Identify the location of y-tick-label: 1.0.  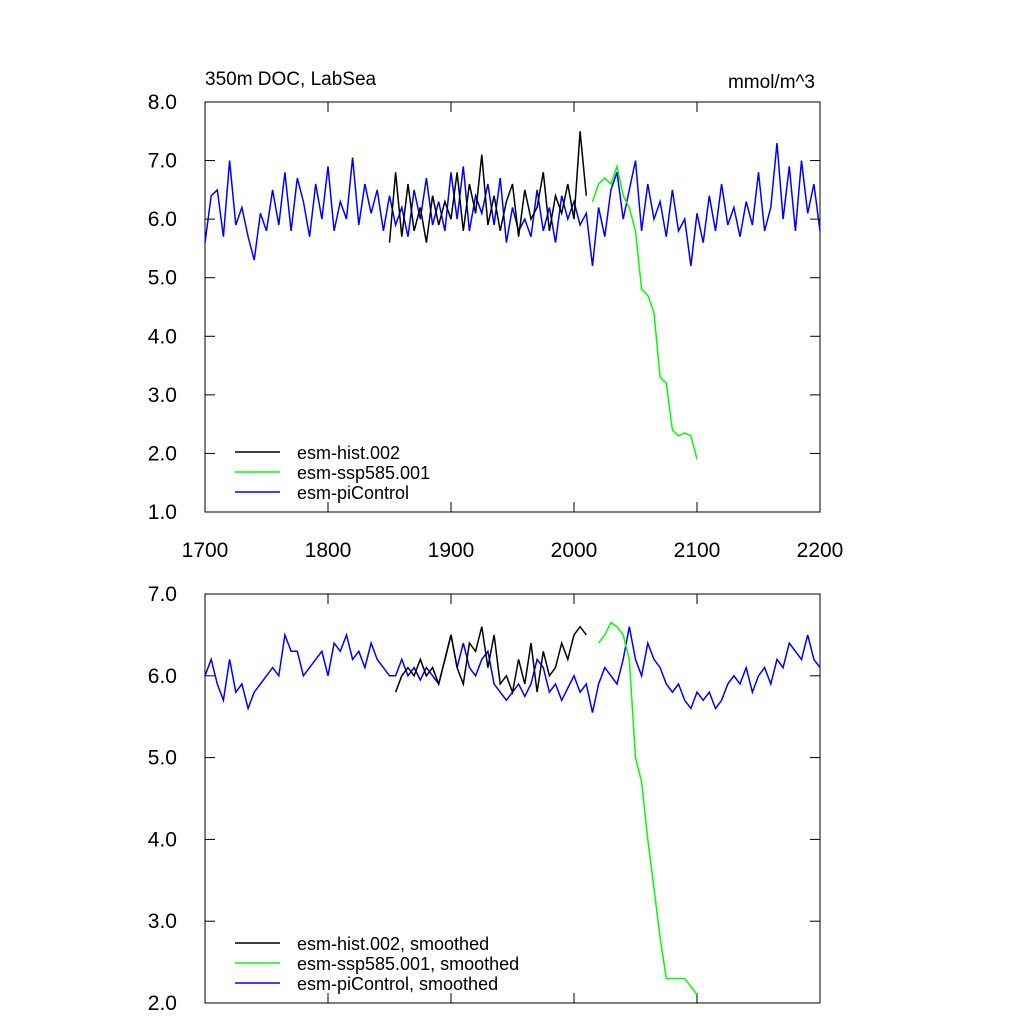
(162, 512).